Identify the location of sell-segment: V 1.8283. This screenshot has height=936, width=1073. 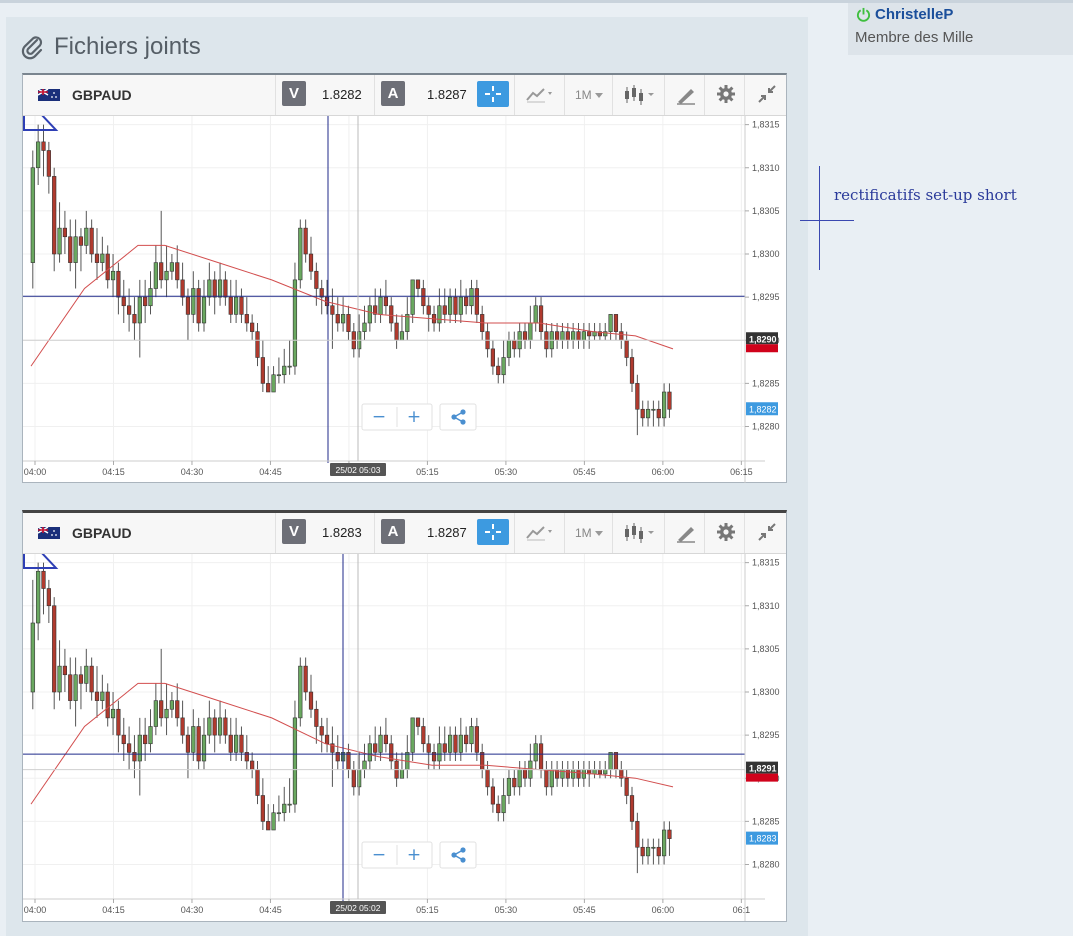
(319, 533).